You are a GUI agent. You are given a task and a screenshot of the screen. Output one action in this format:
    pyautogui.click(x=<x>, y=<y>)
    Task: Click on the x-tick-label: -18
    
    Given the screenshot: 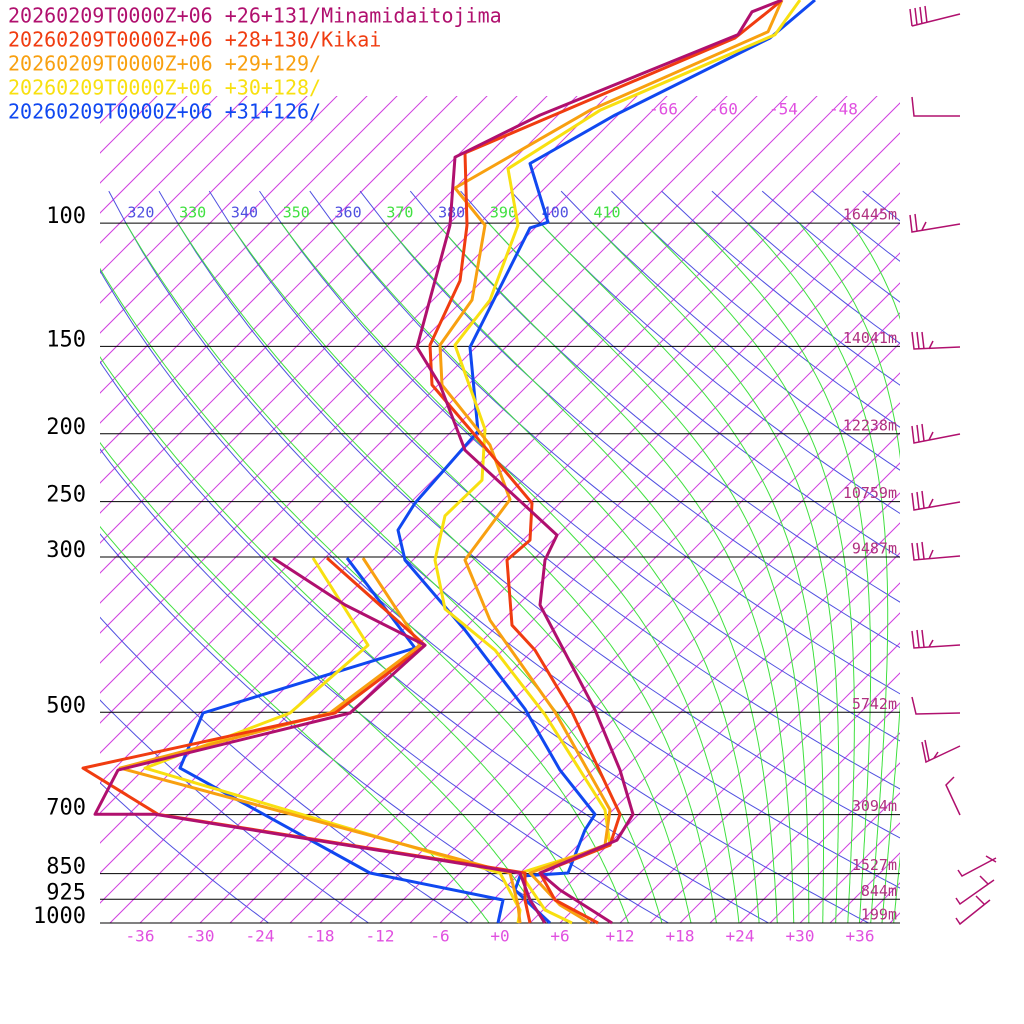 What is the action you would take?
    pyautogui.click(x=320, y=936)
    